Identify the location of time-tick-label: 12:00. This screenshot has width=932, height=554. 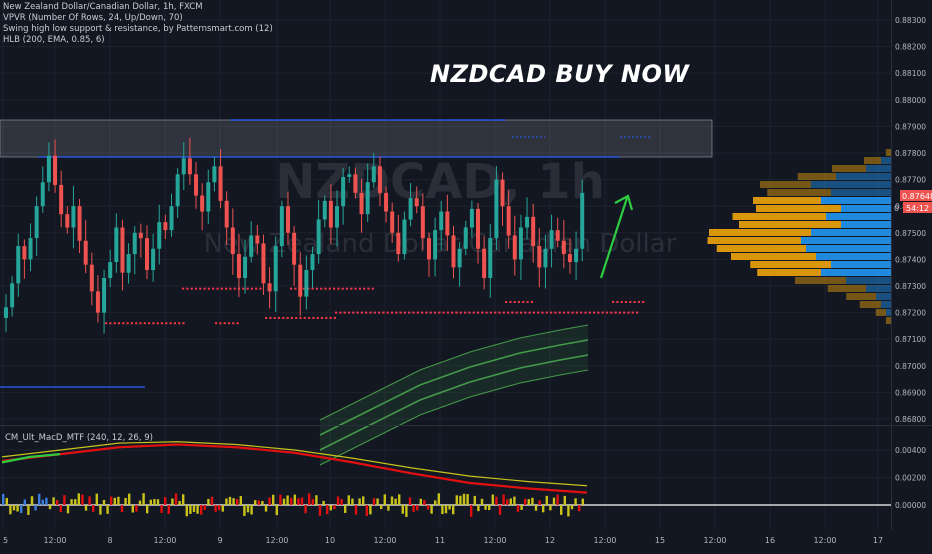
(384, 540).